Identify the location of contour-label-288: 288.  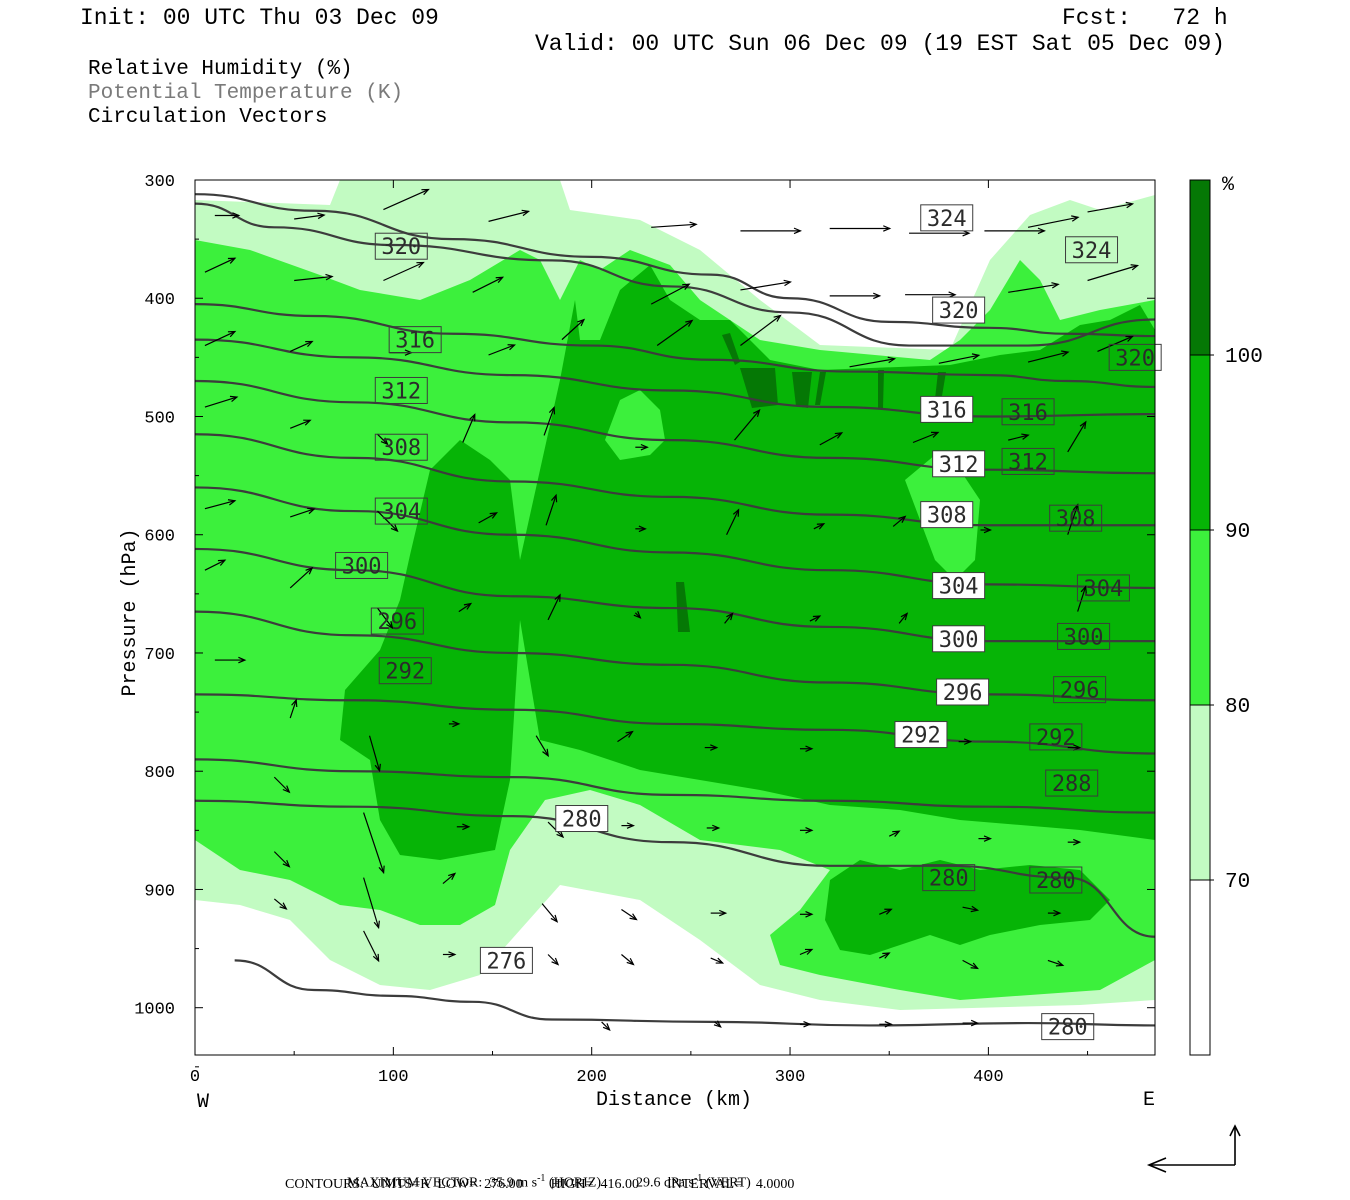
(1072, 783).